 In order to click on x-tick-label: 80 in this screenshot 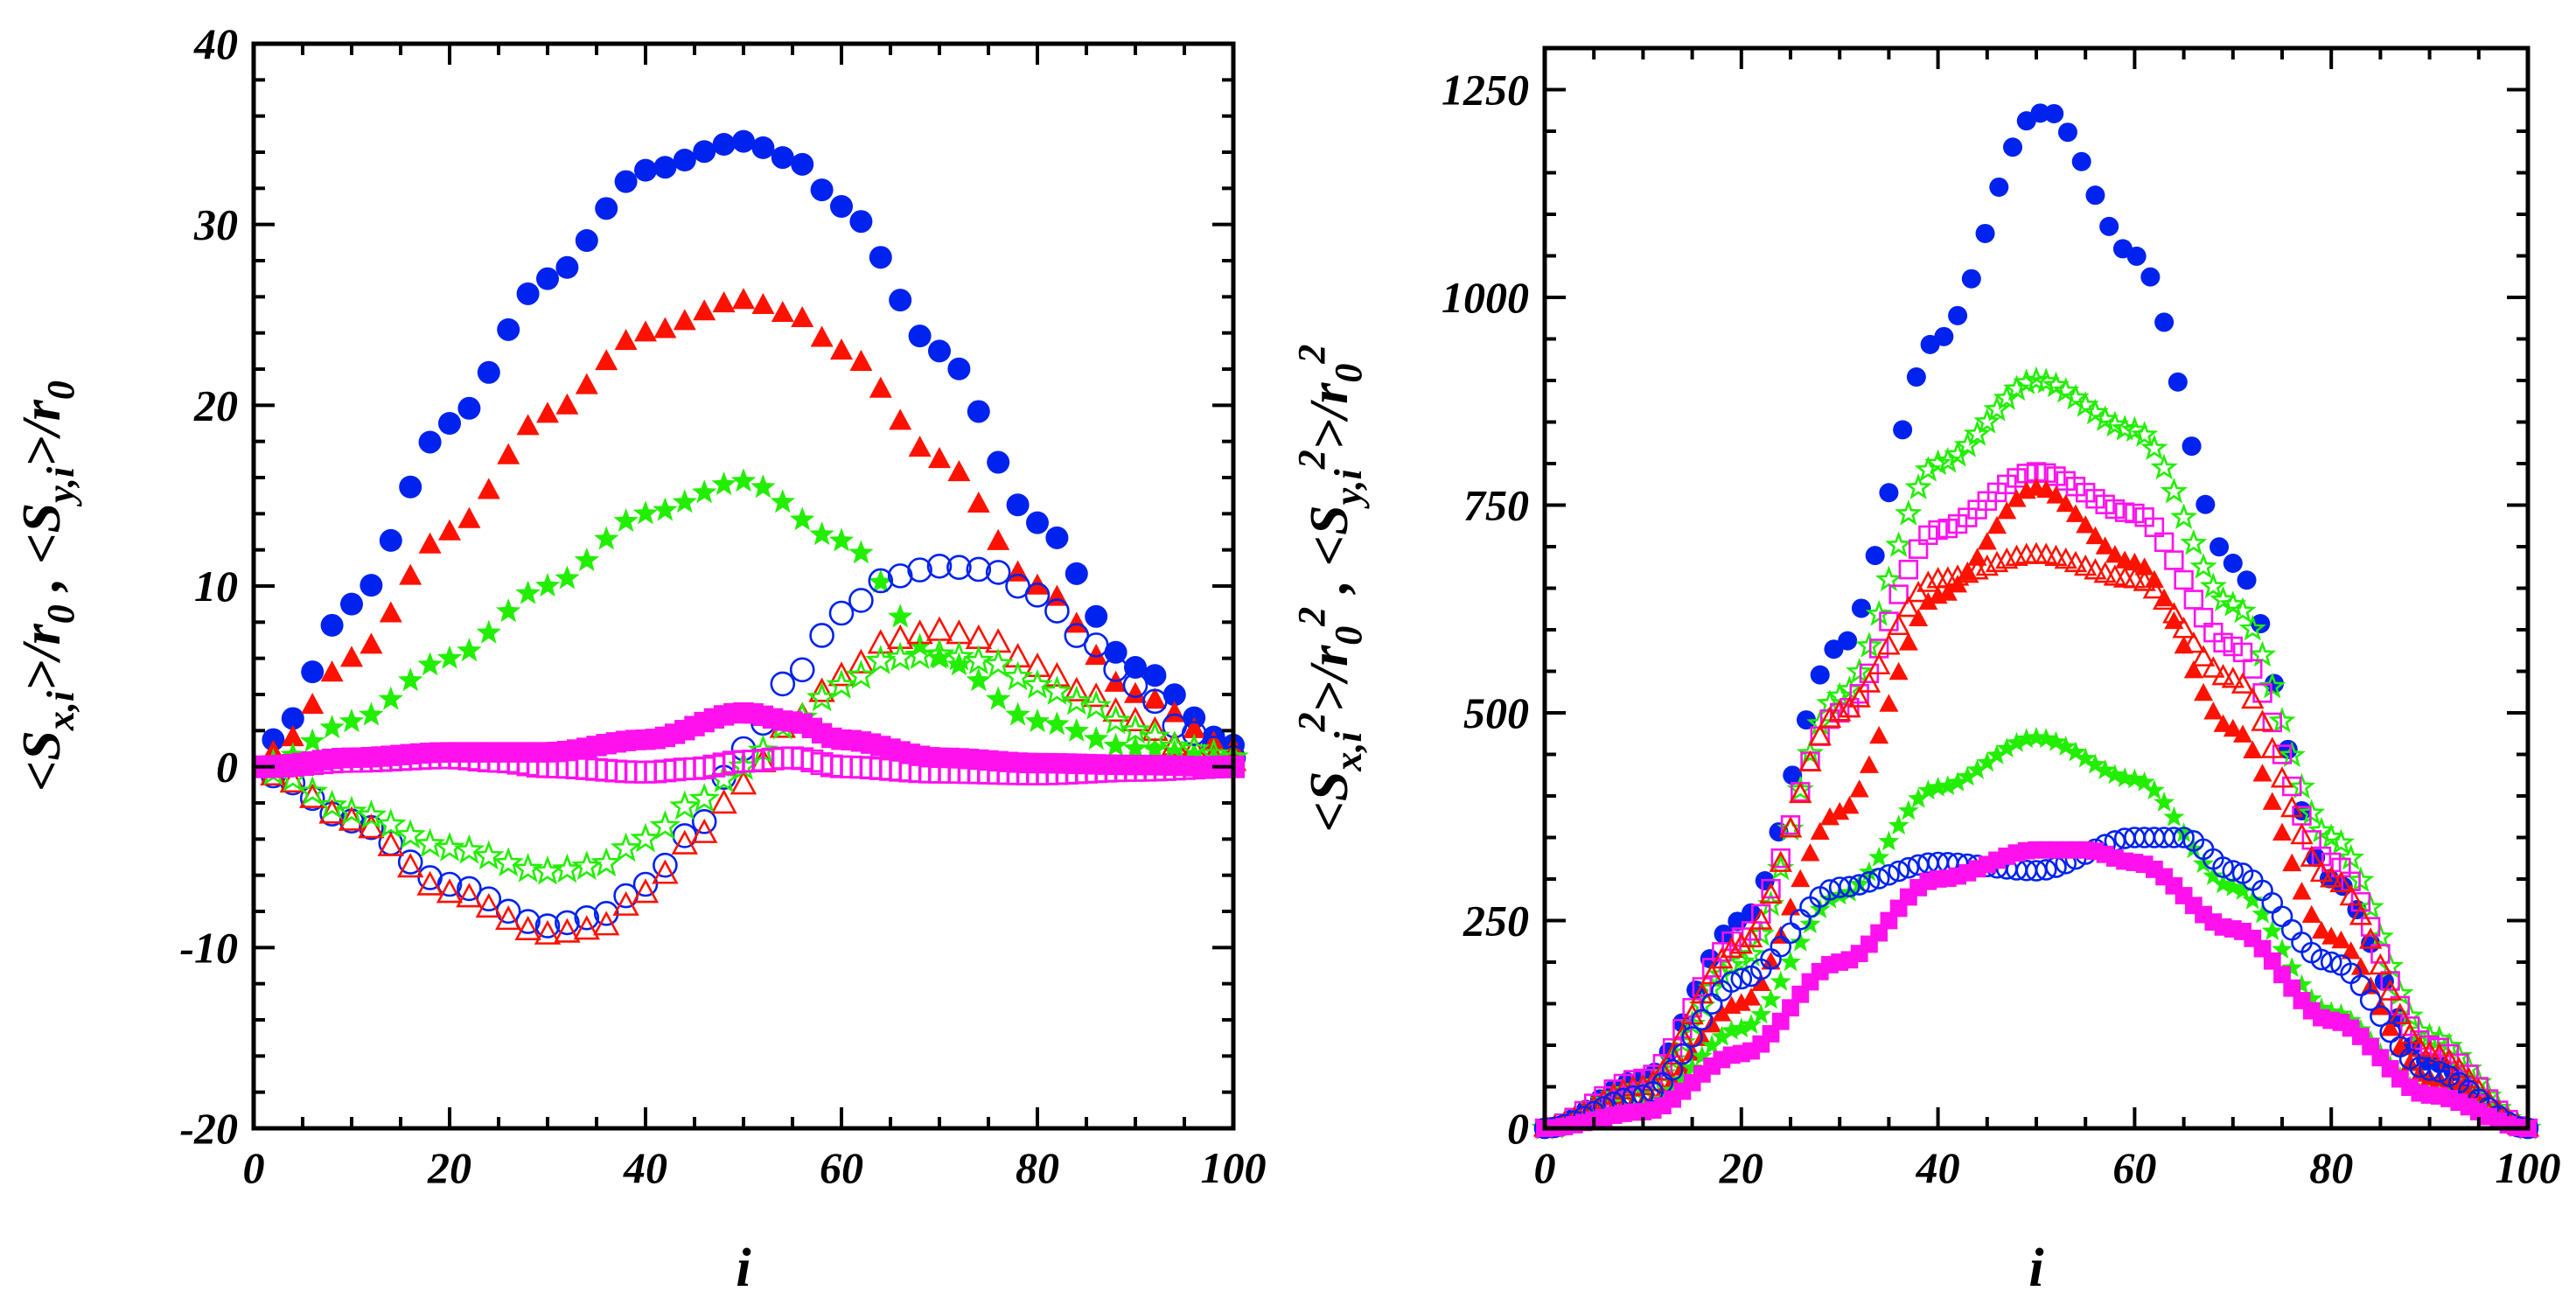, I will do `click(1037, 1167)`.